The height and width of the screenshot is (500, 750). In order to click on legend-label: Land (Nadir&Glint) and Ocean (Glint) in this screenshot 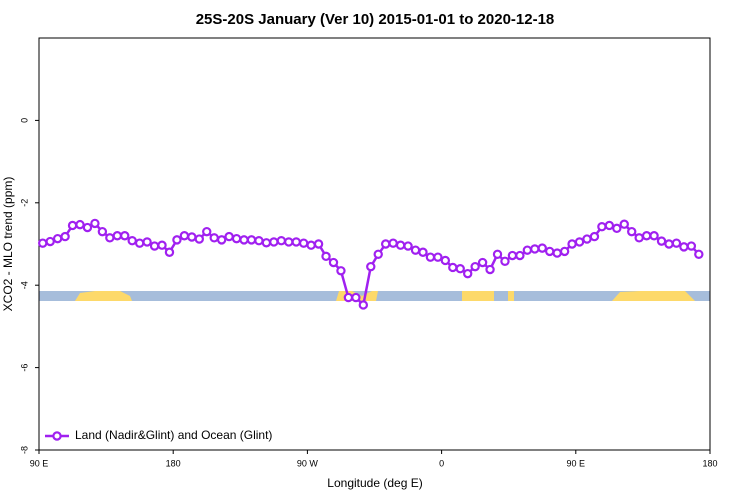, I will do `click(173, 435)`.